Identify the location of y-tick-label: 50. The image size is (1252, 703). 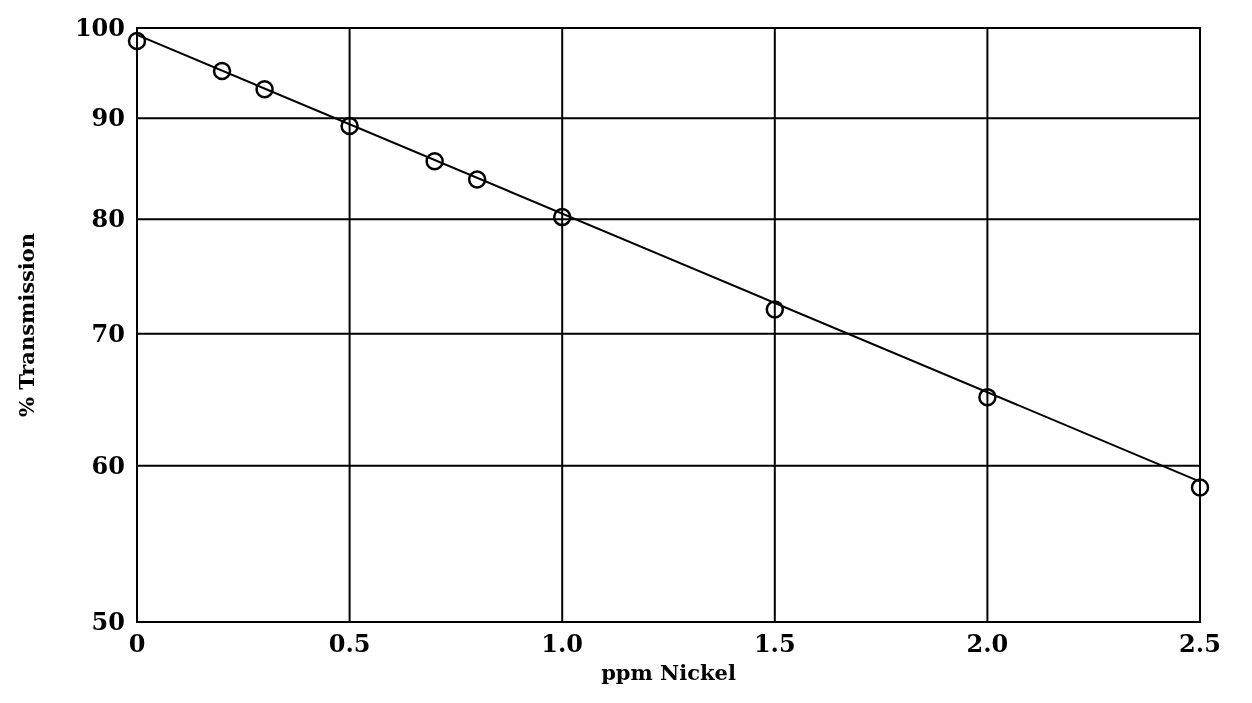
(108, 621).